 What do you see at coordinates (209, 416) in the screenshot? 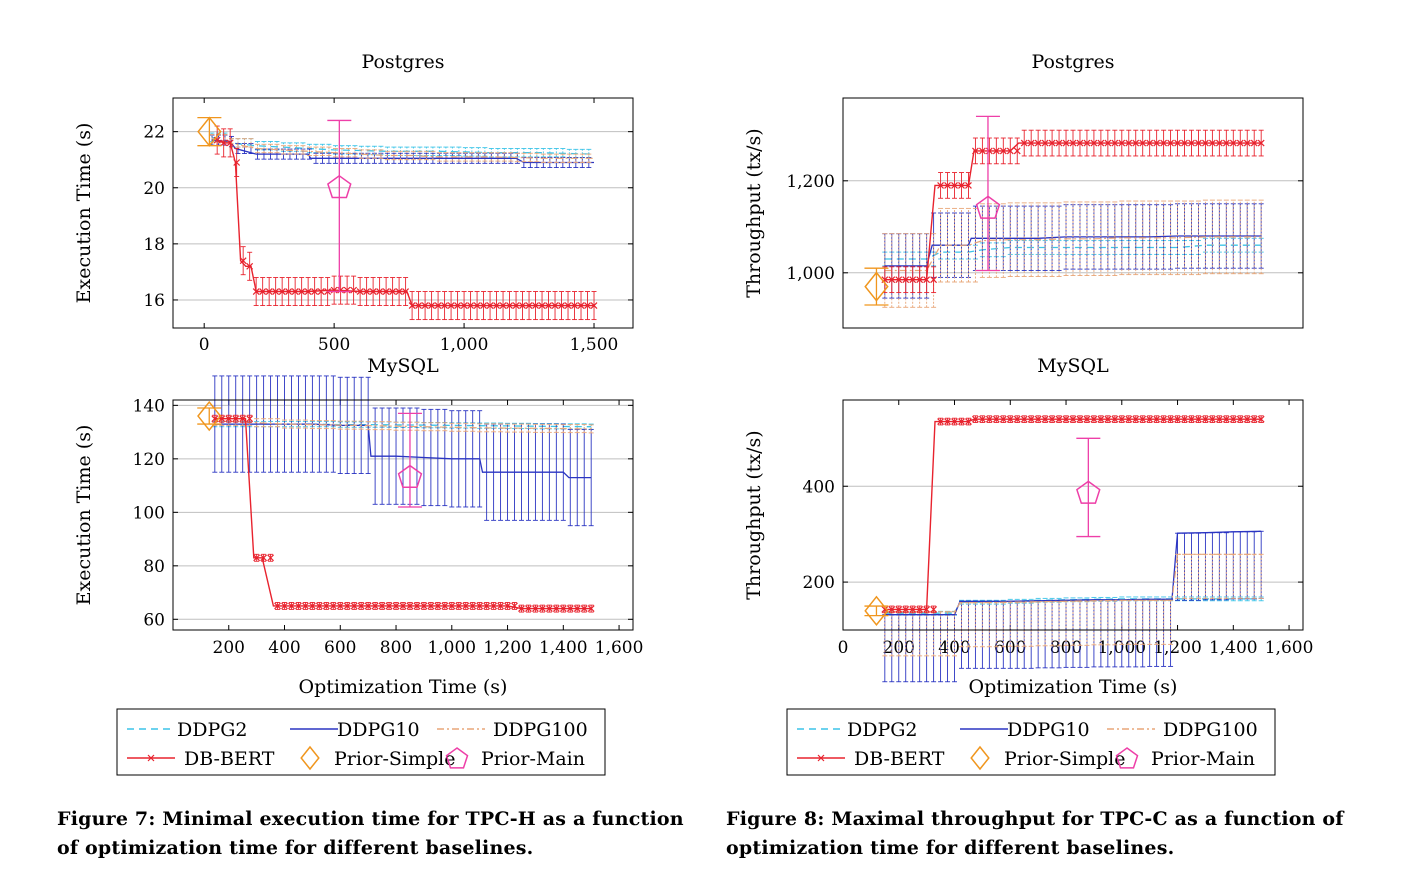
I see `f7-mysql-prior-simple-point` at bounding box center [209, 416].